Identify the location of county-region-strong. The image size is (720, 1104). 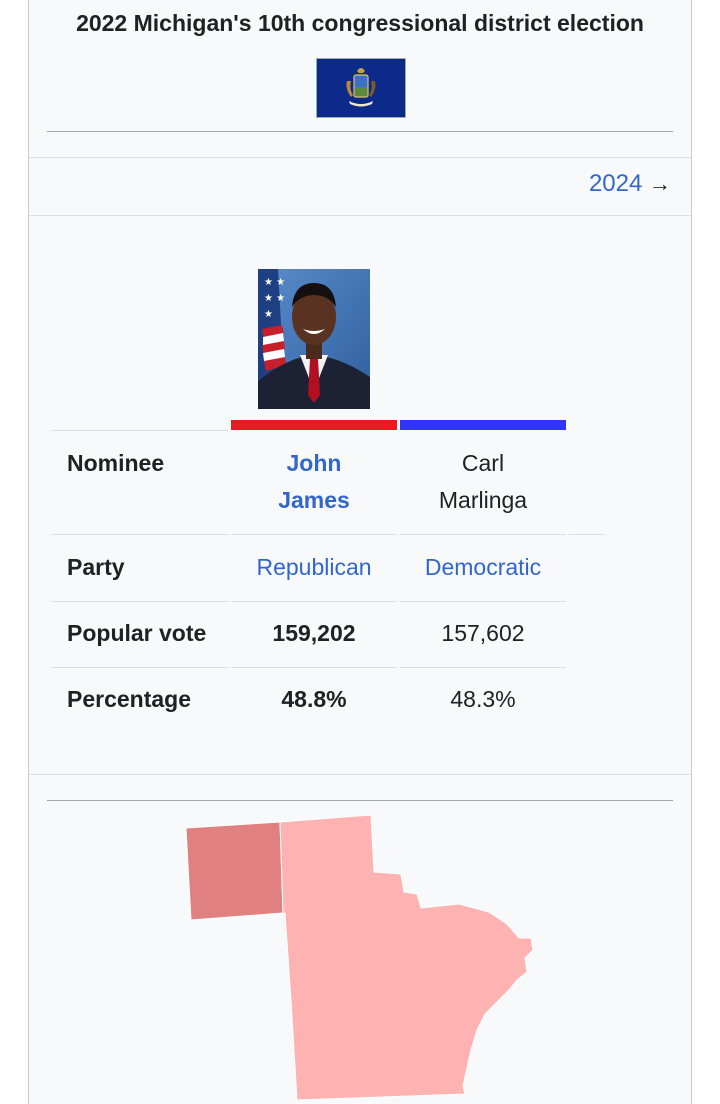
(234, 871).